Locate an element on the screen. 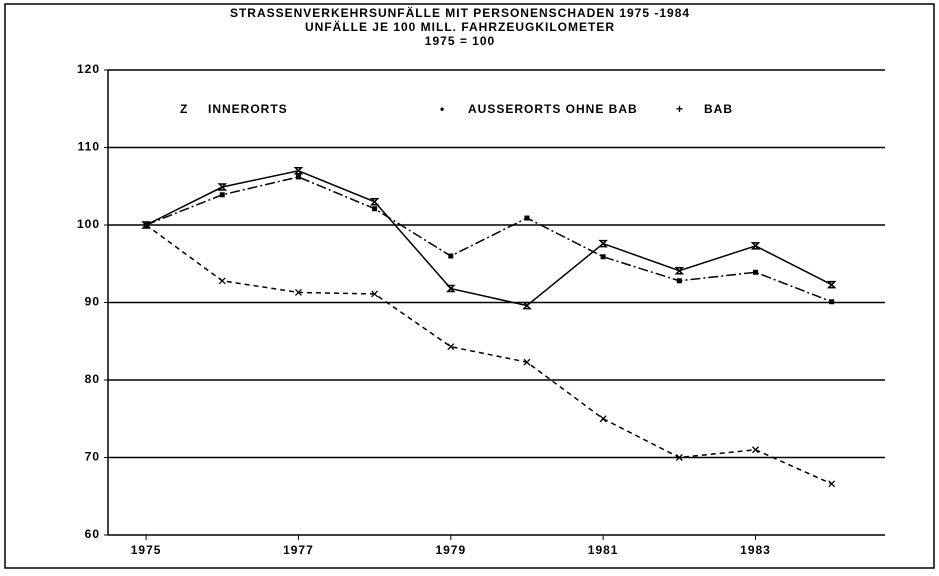  chart-subtitle: 1975 = 100 is located at coordinates (460, 41).